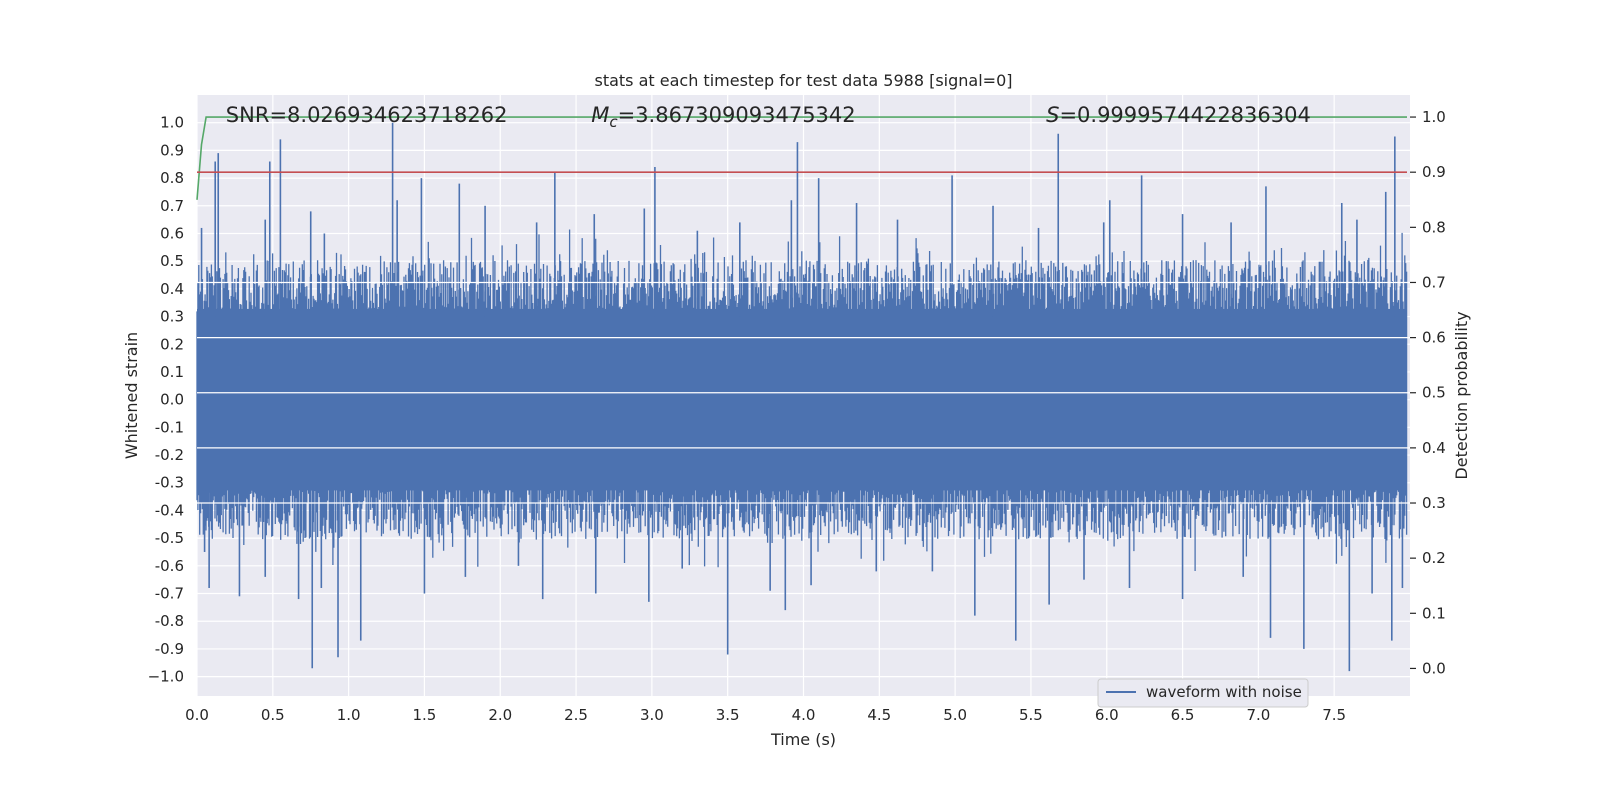 The height and width of the screenshot is (800, 1600). What do you see at coordinates (1434, 338) in the screenshot?
I see `right-y-tick-label: 0.6` at bounding box center [1434, 338].